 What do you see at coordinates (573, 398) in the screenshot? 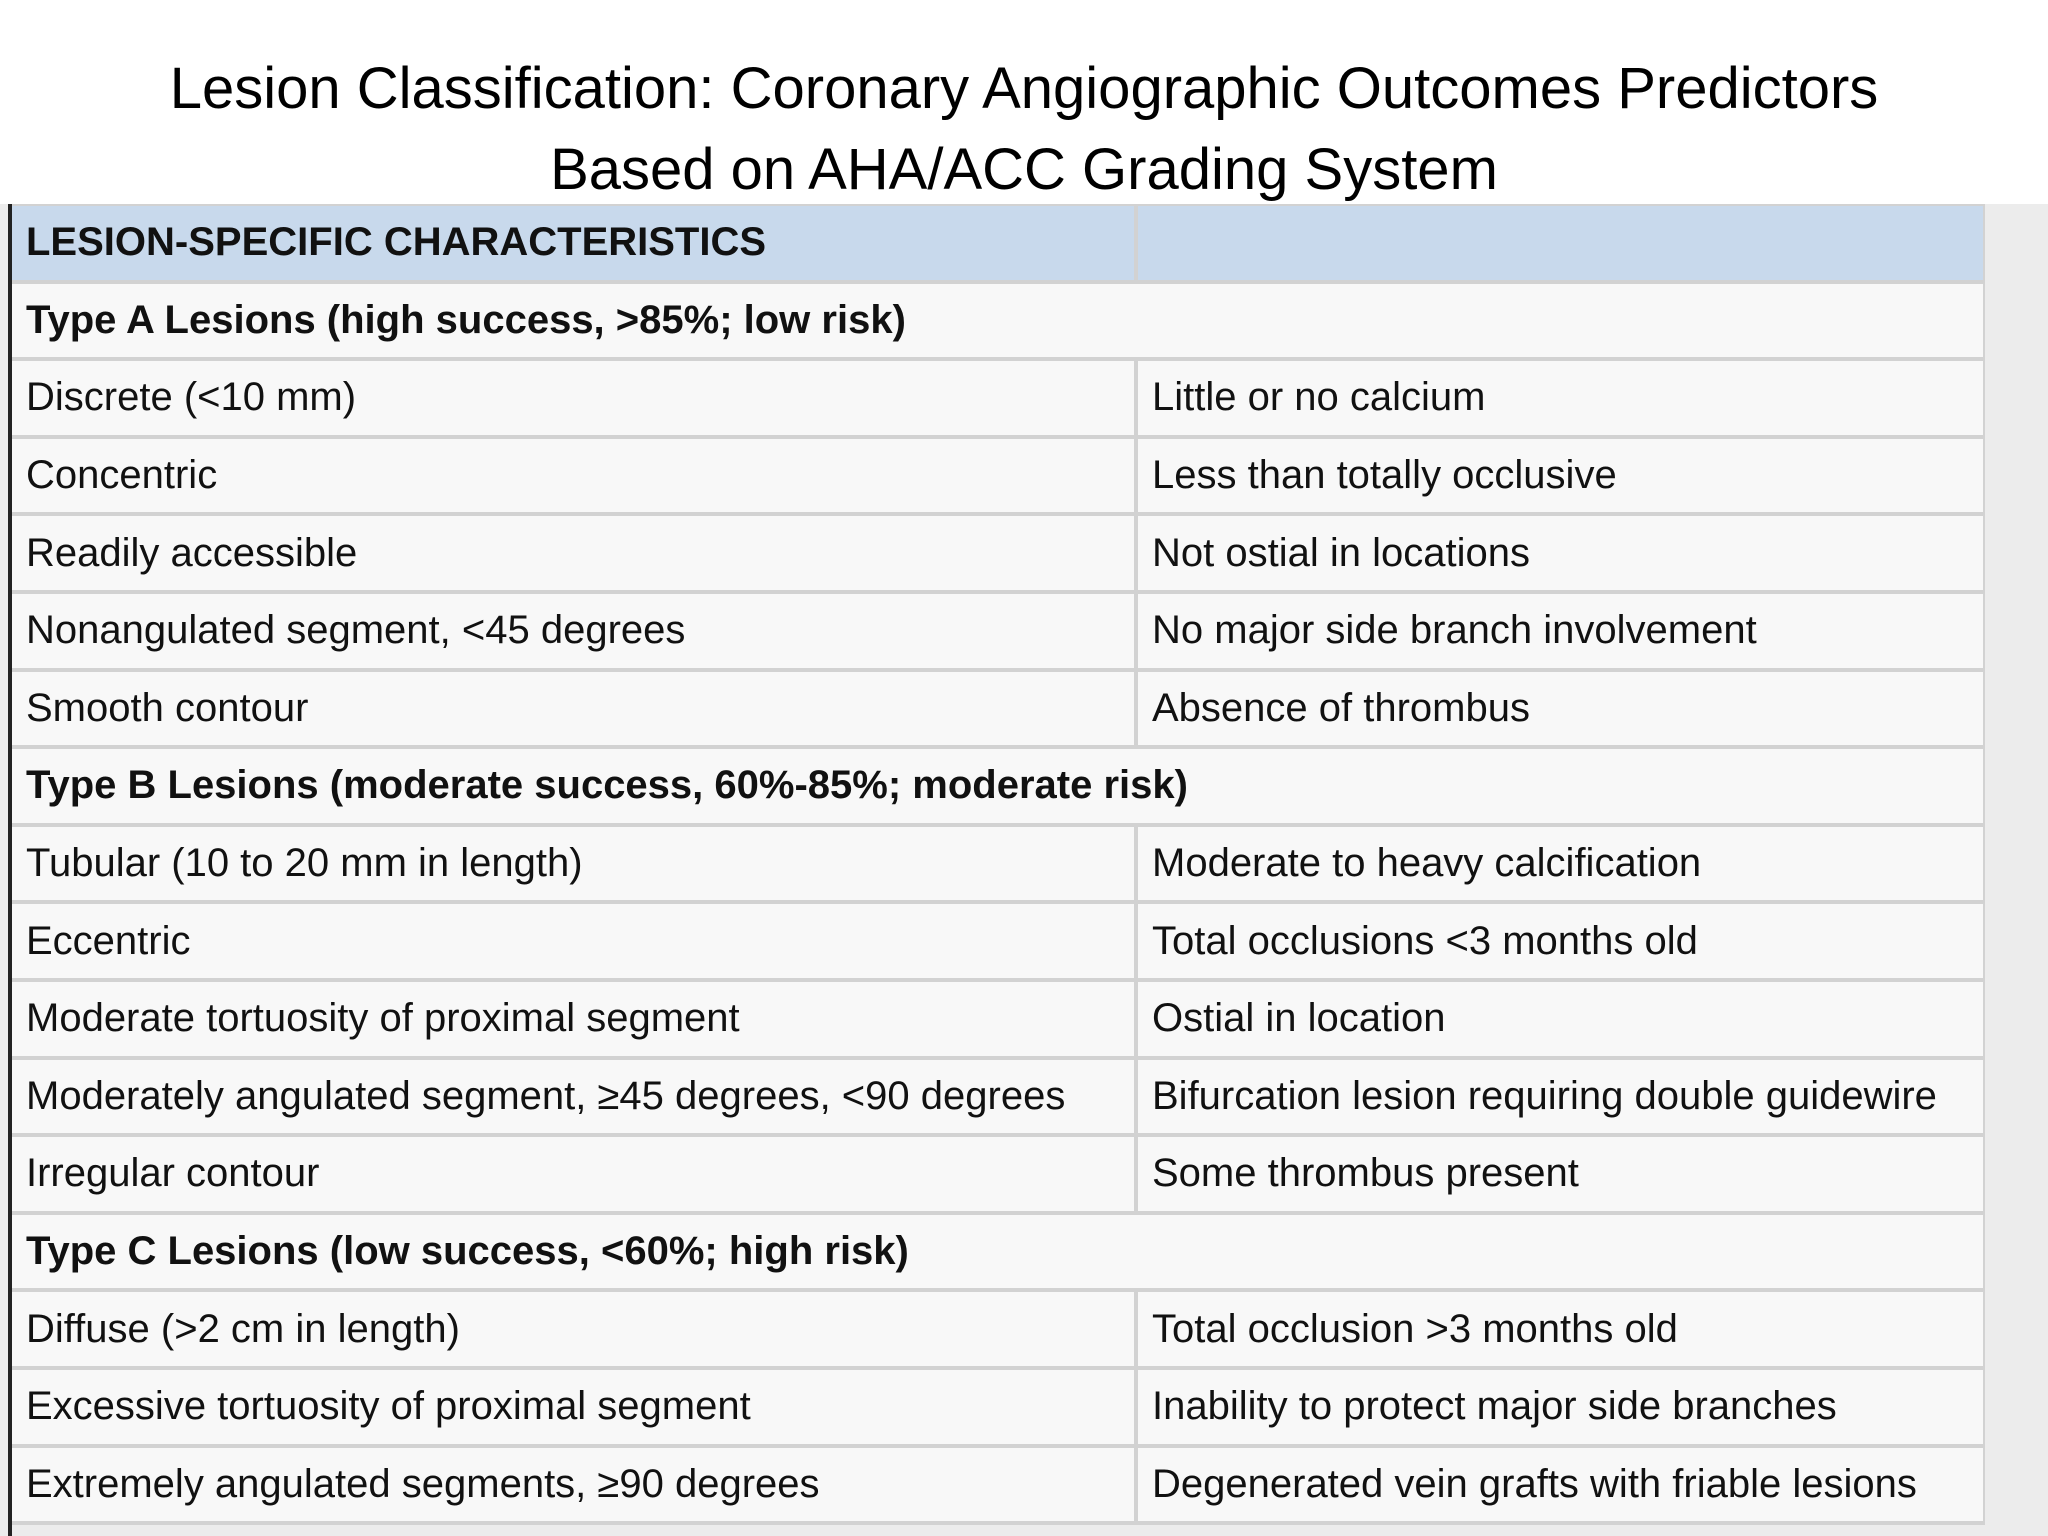
I see `table-cell: Discrete (<10 mm)` at bounding box center [573, 398].